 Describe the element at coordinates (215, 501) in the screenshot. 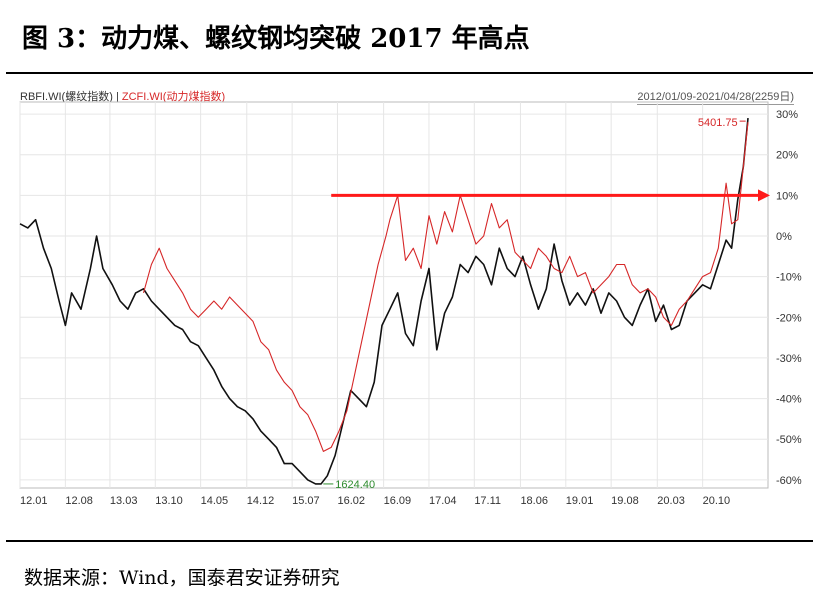

I see `x-tick-label: 14.05` at that location.